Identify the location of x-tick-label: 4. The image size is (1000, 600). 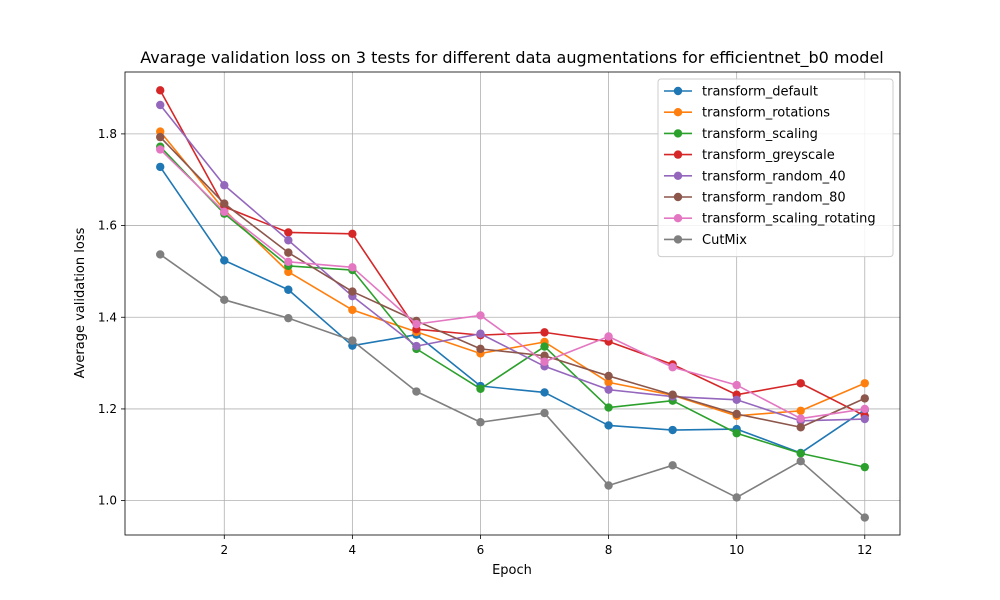
(353, 550).